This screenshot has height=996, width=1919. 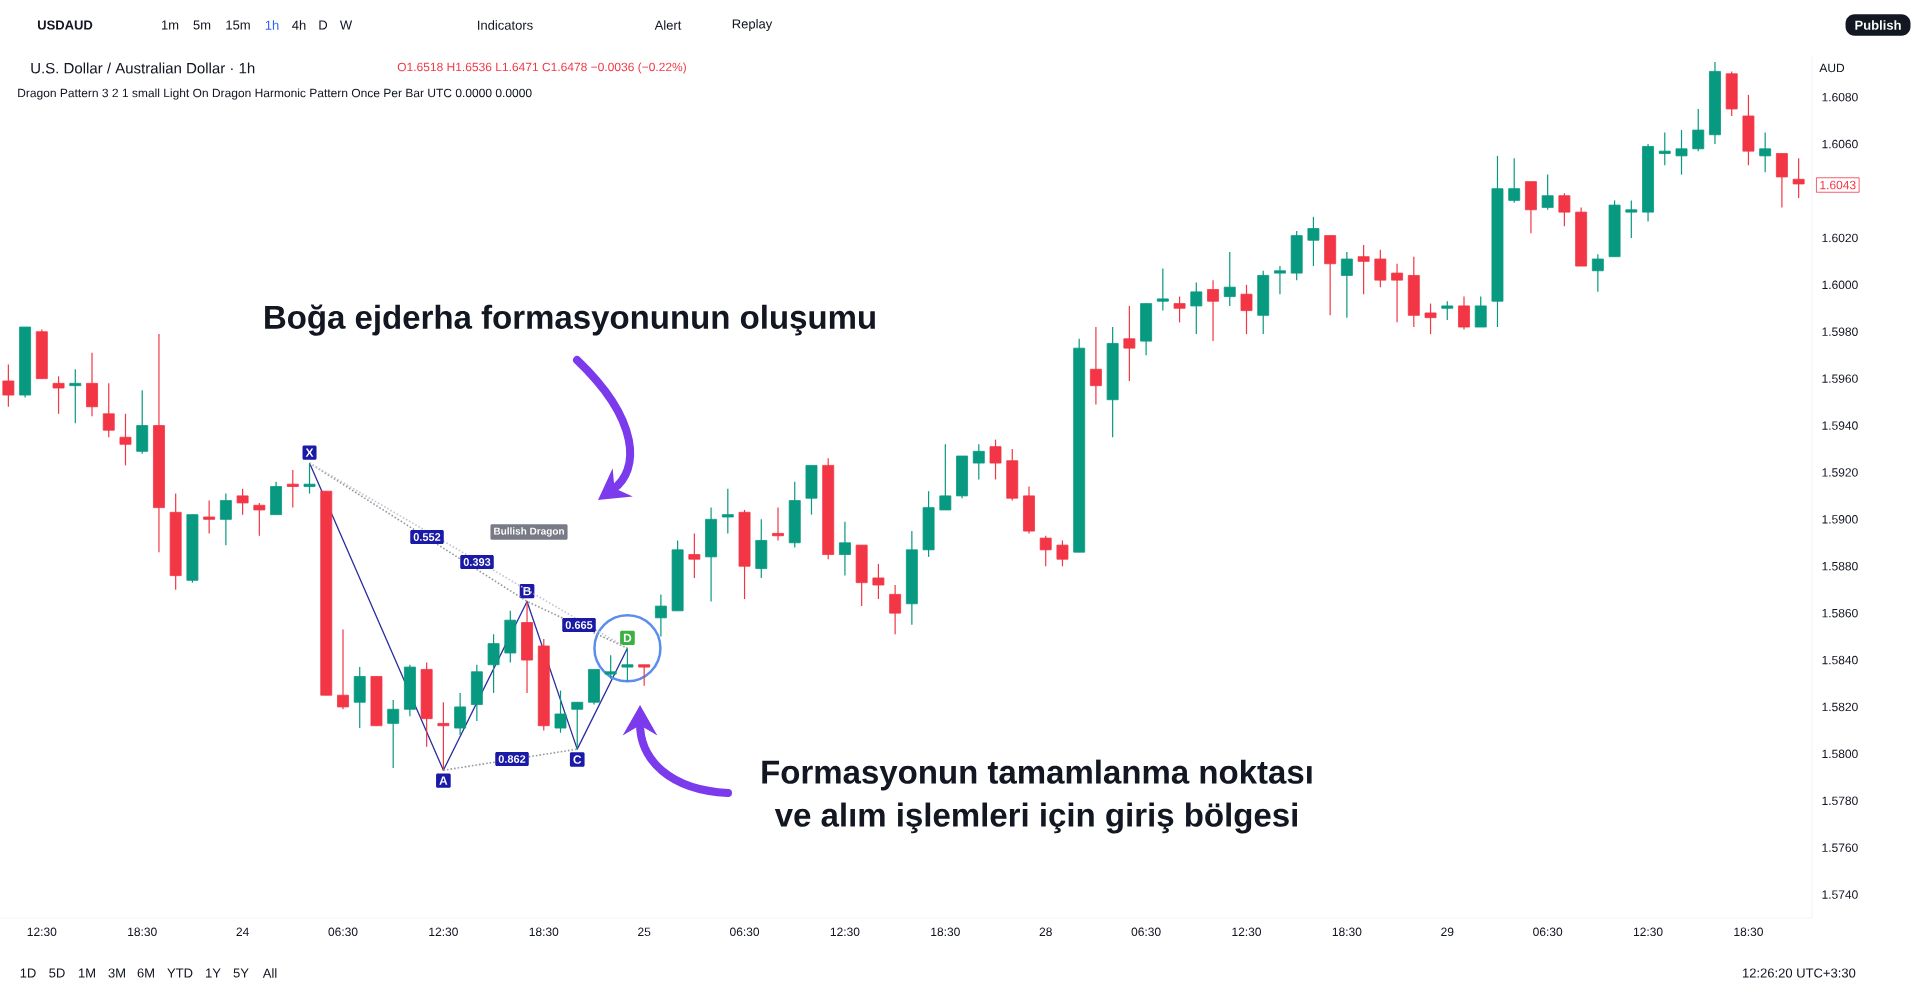 What do you see at coordinates (577, 759) in the screenshot?
I see `data-label: C` at bounding box center [577, 759].